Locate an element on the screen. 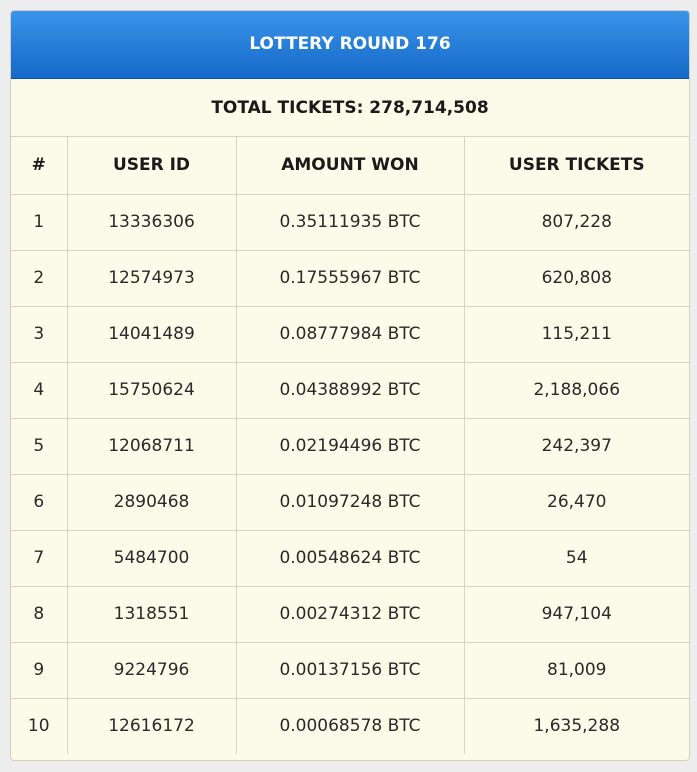 The image size is (697, 772). total-tickets: TOTAL TICKETS: 278,714,508 is located at coordinates (350, 108).